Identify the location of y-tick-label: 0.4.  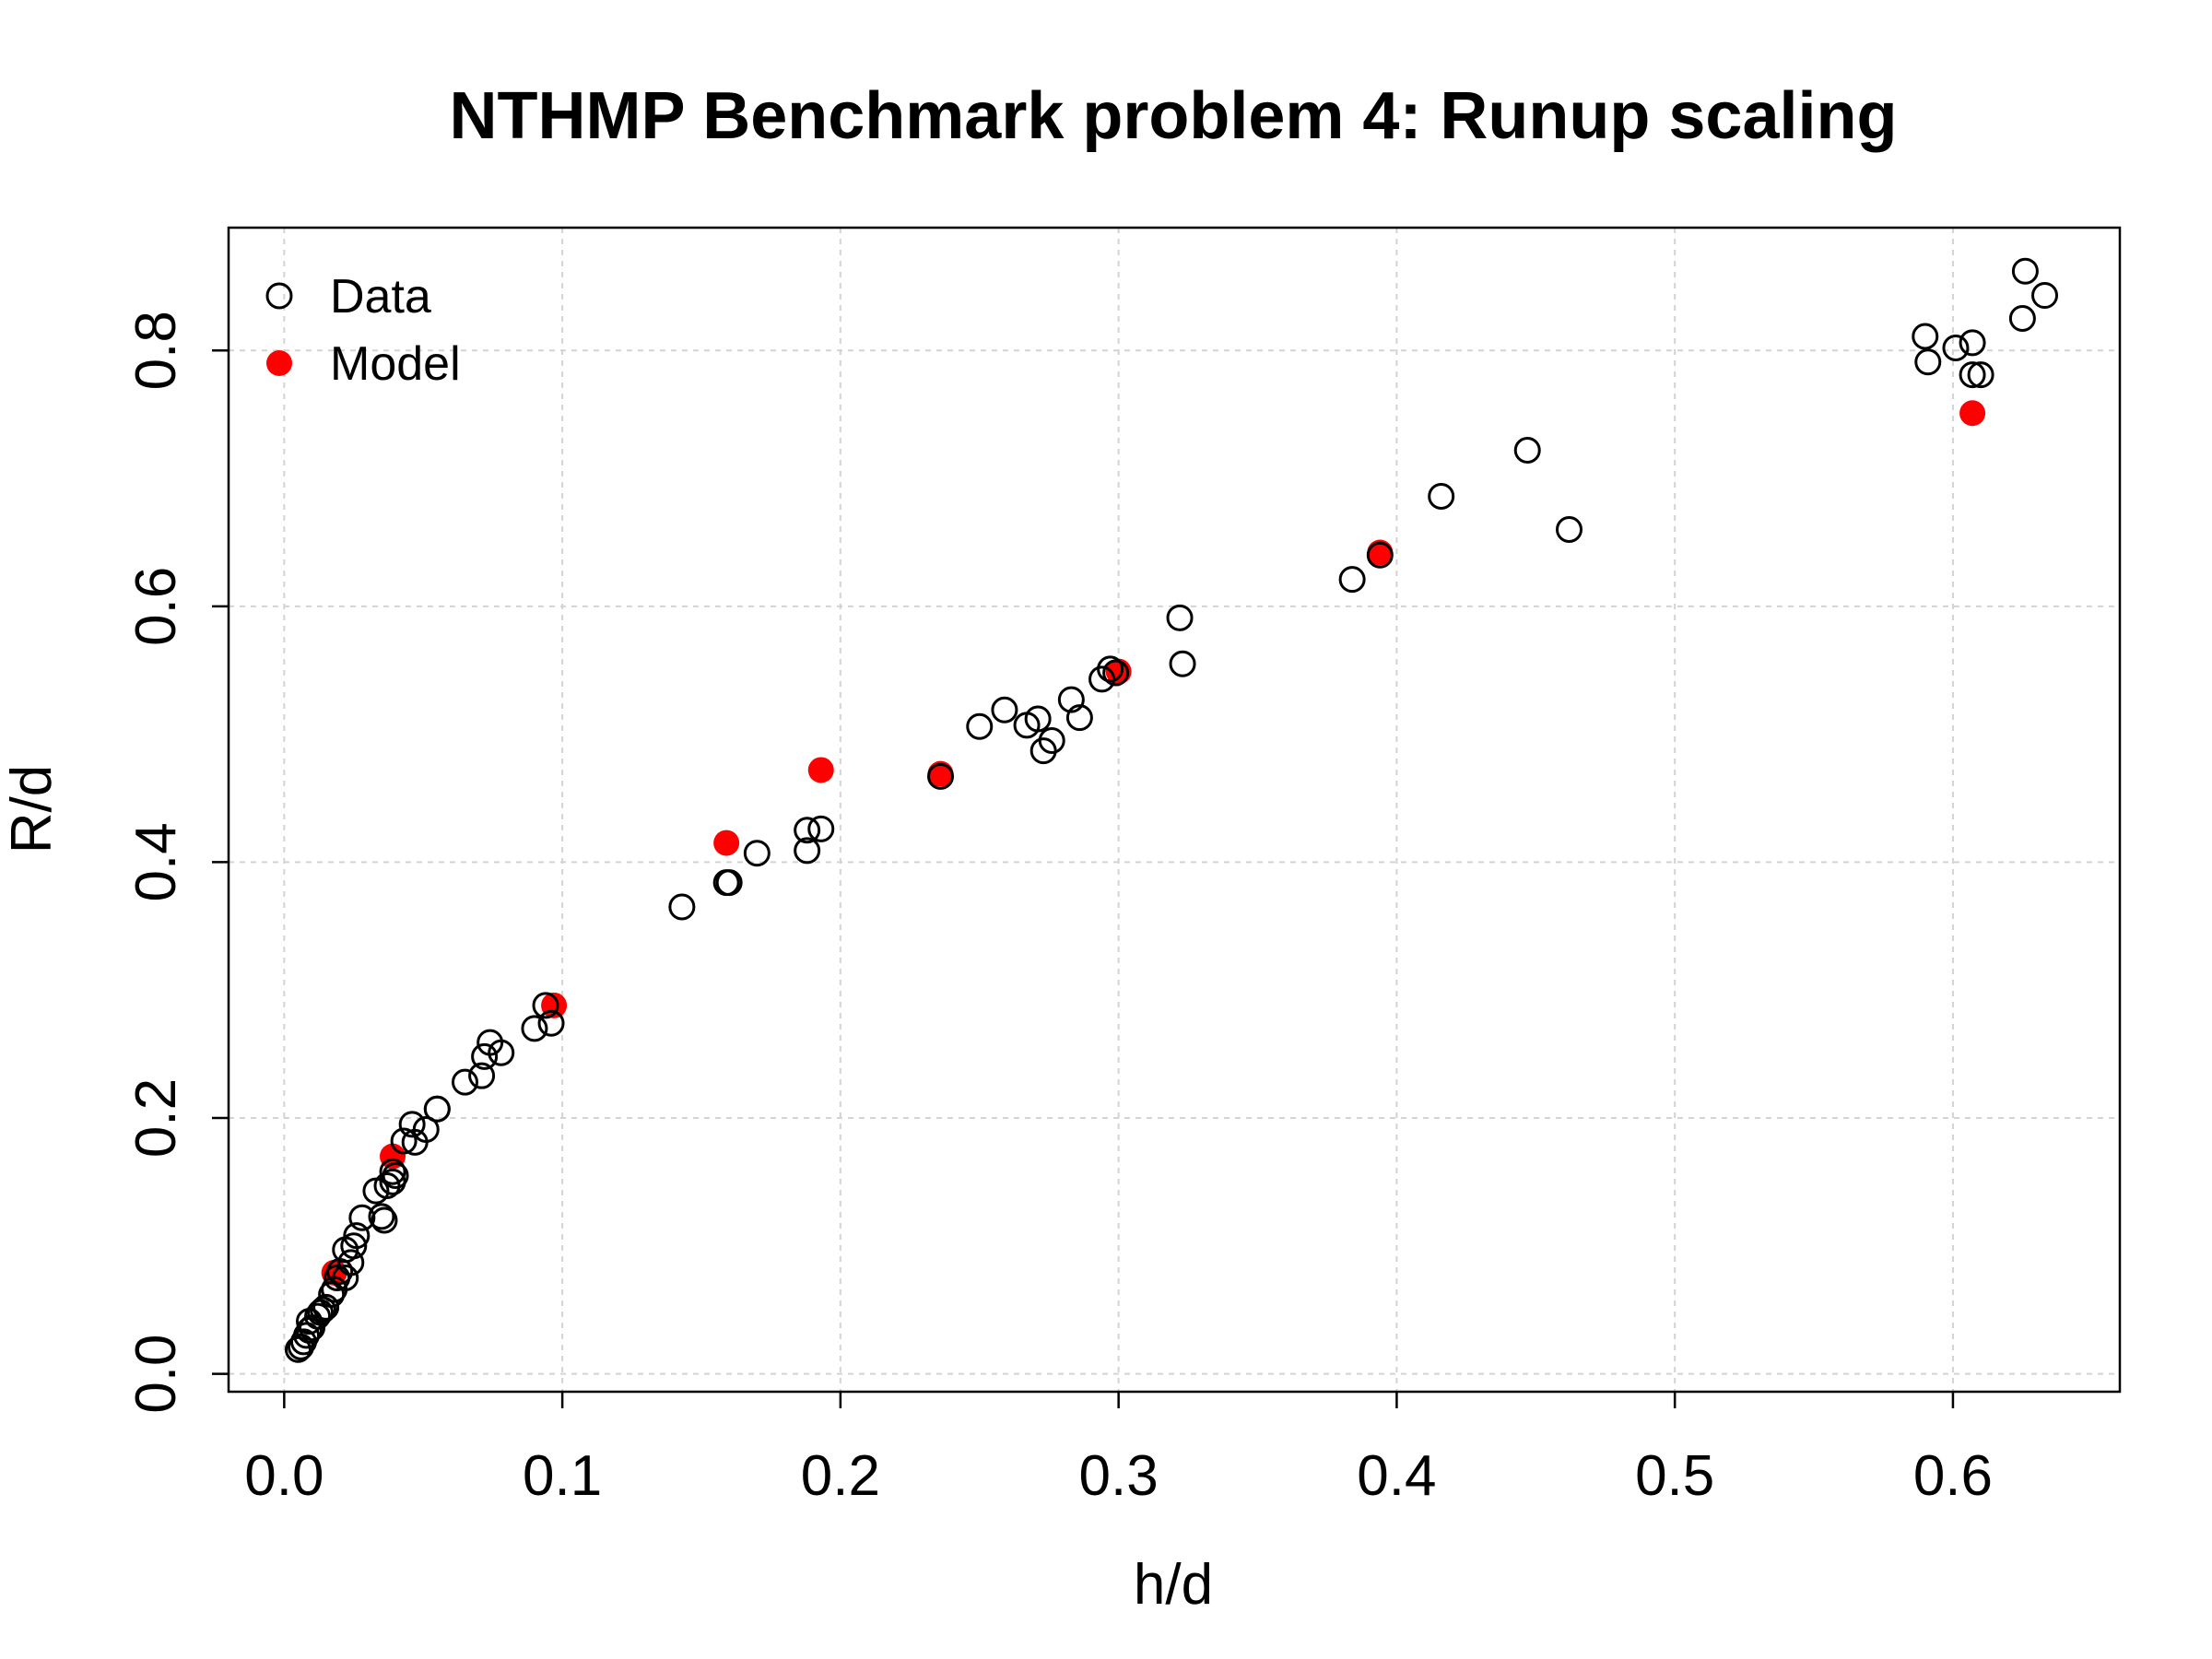
(156, 861).